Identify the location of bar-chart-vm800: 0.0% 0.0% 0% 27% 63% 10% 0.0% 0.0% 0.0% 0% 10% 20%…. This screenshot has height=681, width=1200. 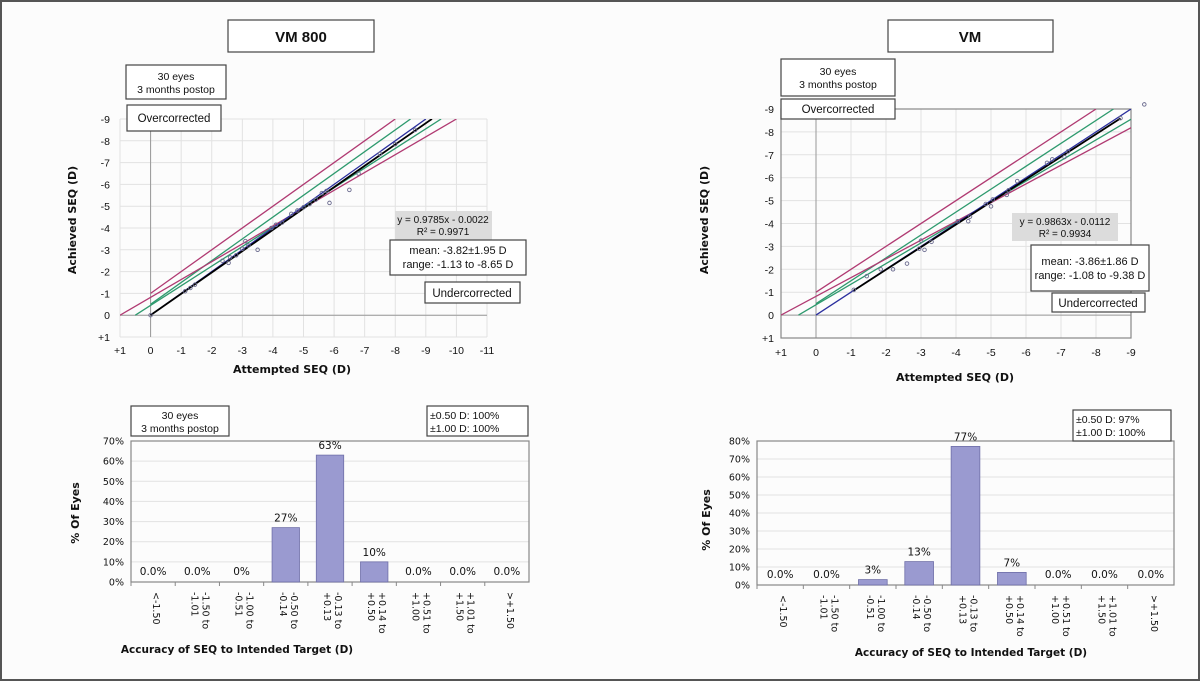
(299, 530).